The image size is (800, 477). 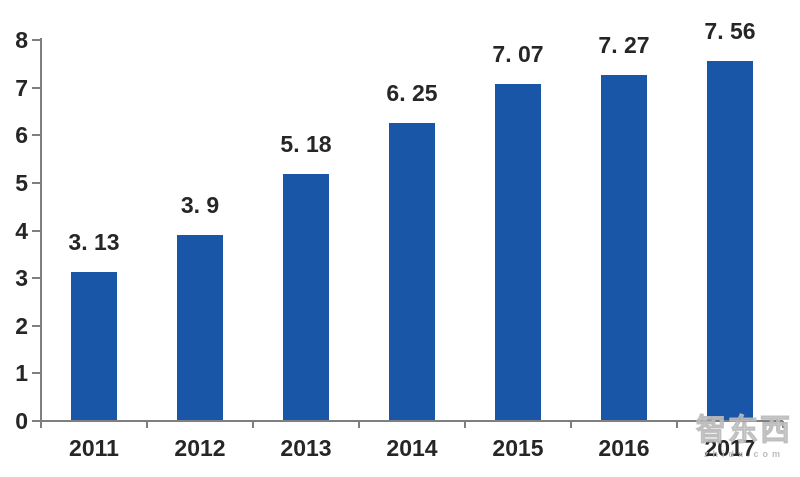 I want to click on bar-value-label: 7. 56, so click(x=730, y=30).